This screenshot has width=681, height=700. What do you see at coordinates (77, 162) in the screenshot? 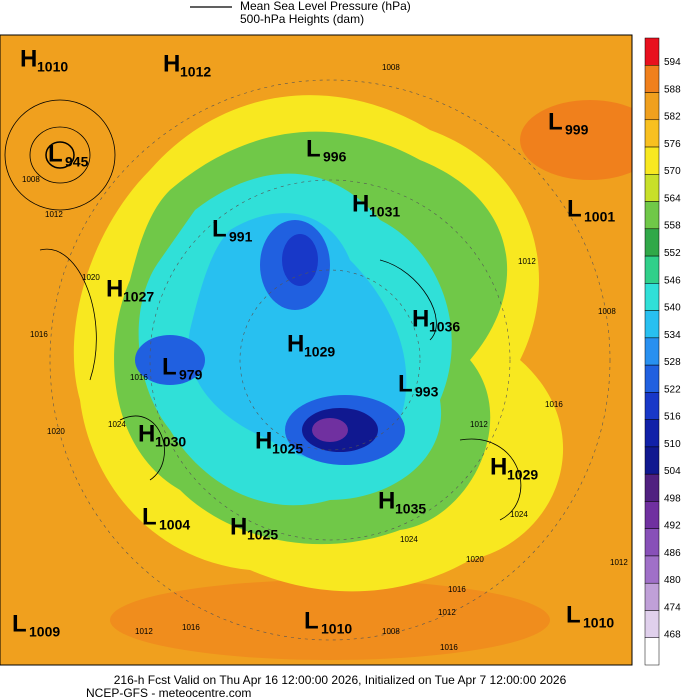
I see `center-value: 945` at bounding box center [77, 162].